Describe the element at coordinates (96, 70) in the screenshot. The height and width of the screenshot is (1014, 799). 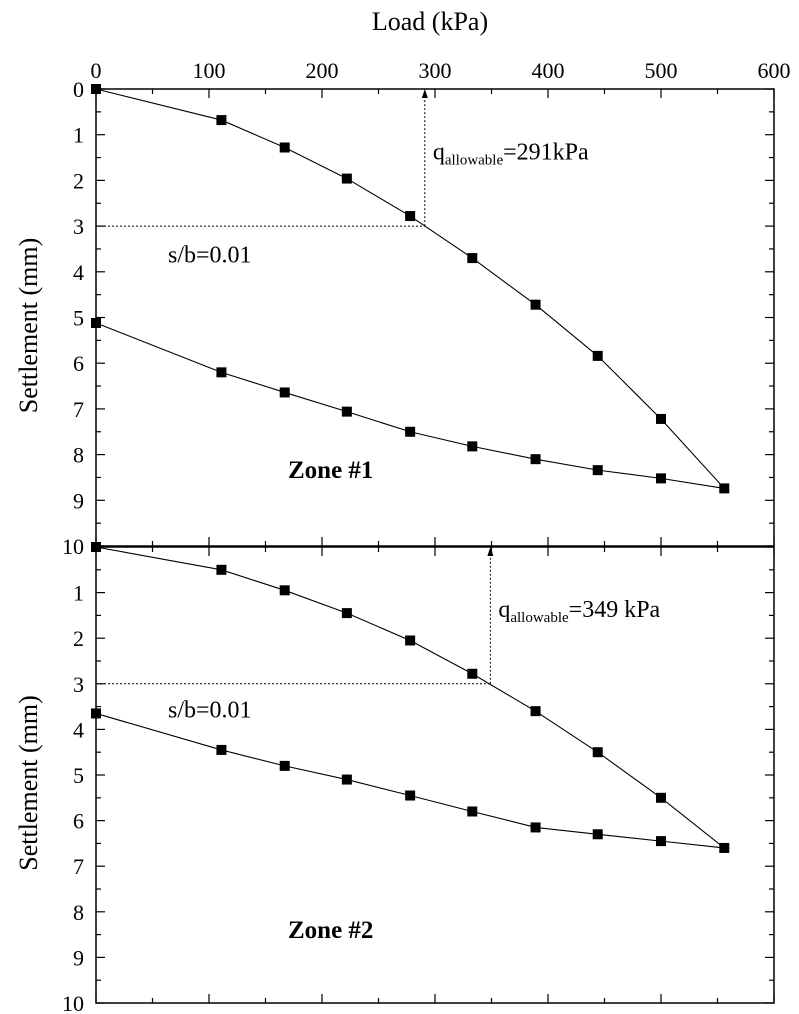
I see `x-tick-label: 0` at that location.